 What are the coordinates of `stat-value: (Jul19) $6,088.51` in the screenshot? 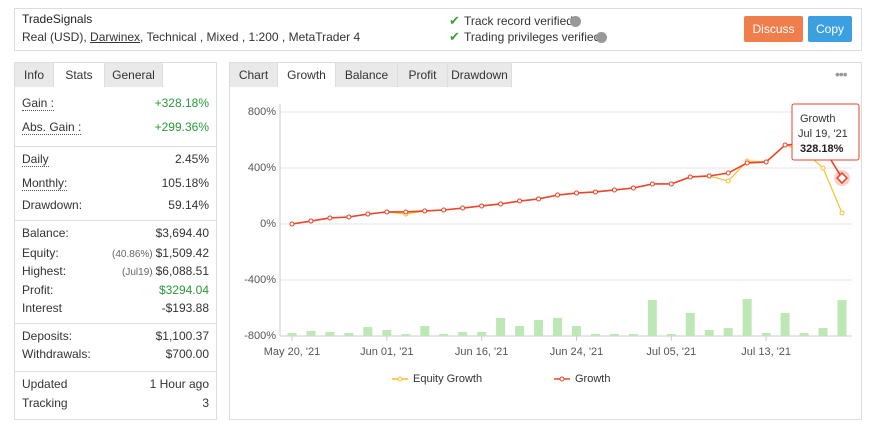 It's located at (165, 271).